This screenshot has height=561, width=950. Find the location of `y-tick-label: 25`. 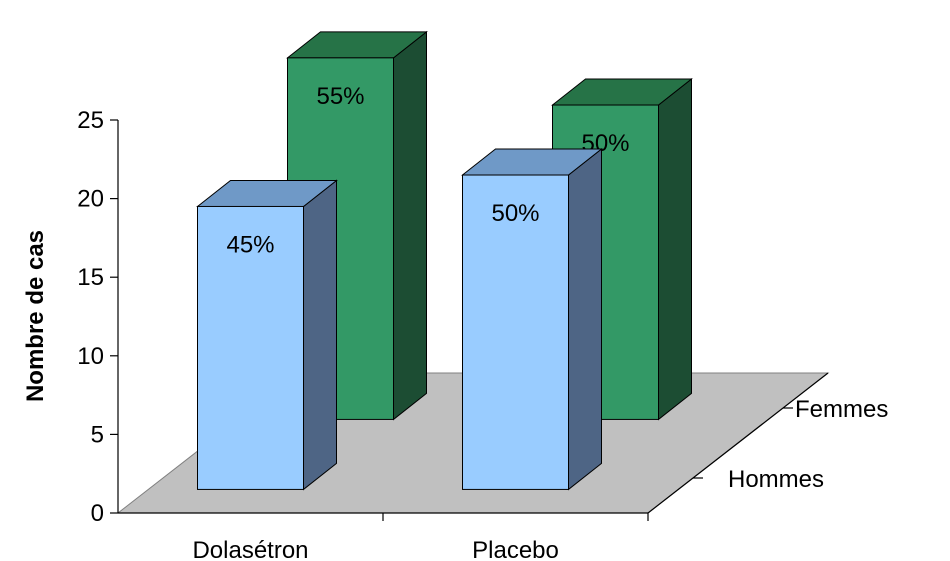

y-tick-label: 25 is located at coordinates (90, 120).